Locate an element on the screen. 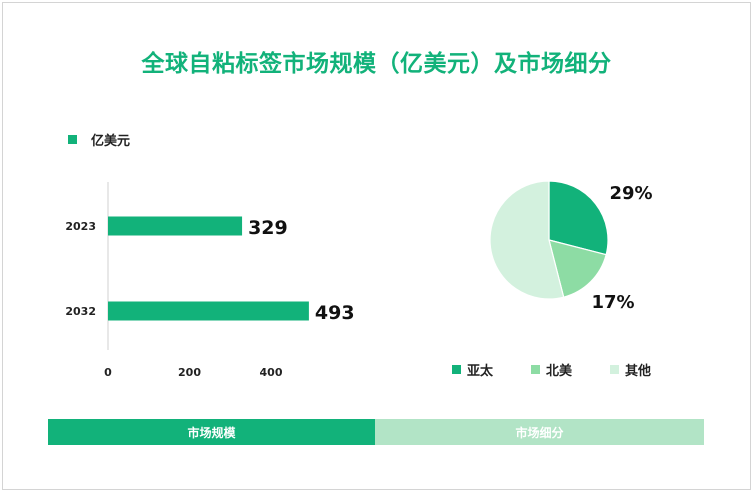 Image resolution: width=753 pixels, height=492 pixels. pie-legend-swatch-asia-pacific is located at coordinates (456, 369).